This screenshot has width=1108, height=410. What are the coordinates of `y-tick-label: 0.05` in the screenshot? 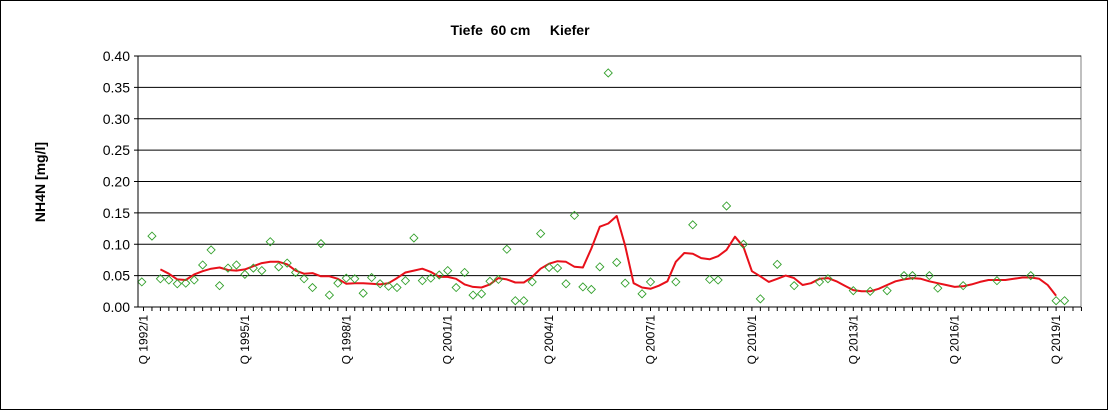 It's located at (116, 276).